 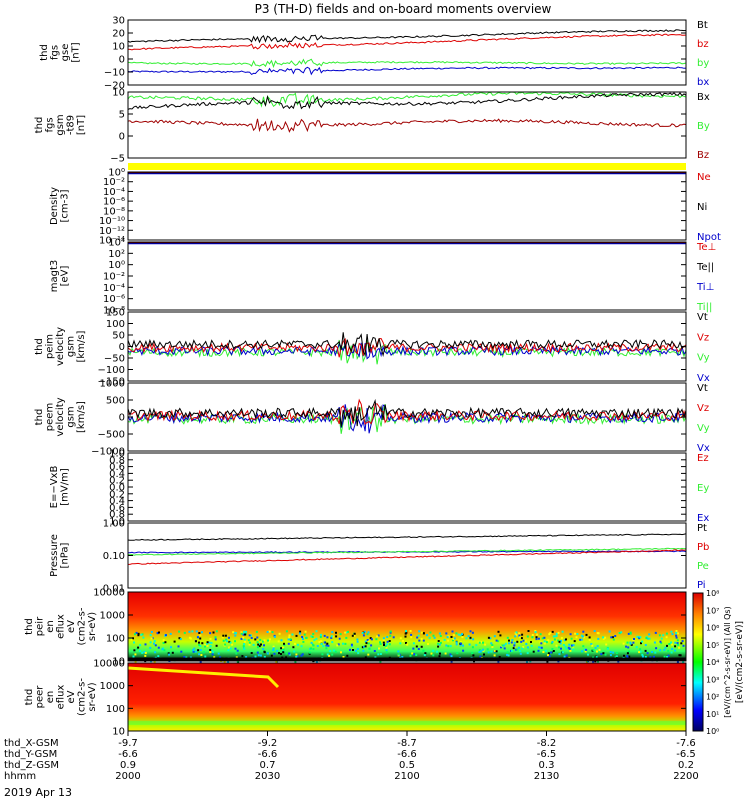 I want to click on y-tick-label: 10⁻², so click(x=114, y=277).